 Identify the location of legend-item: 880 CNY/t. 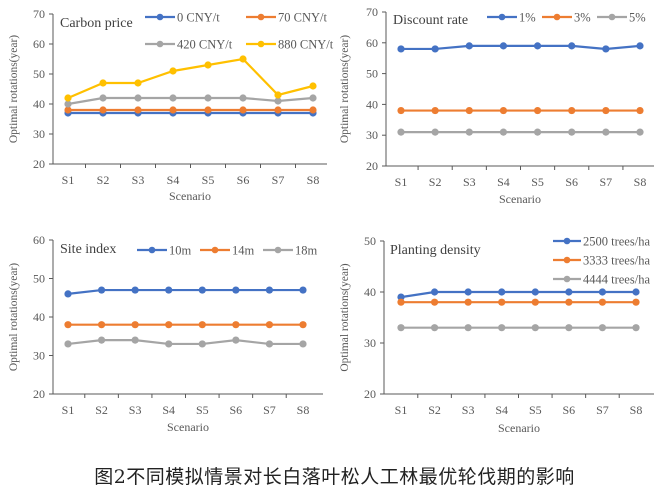
(290, 45).